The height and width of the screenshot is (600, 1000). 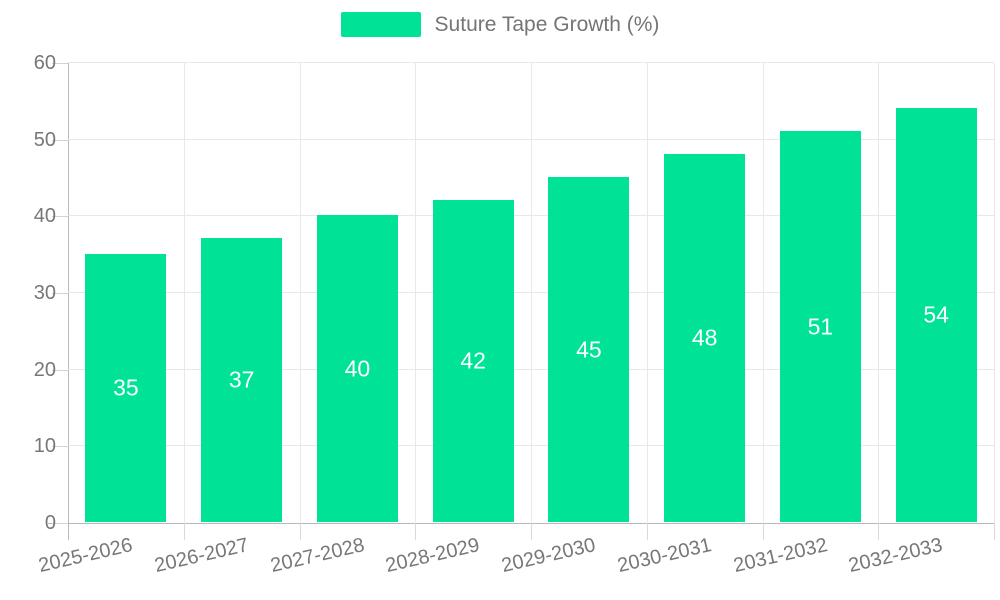 What do you see at coordinates (68, 301) in the screenshot?
I see `y-axis-line` at bounding box center [68, 301].